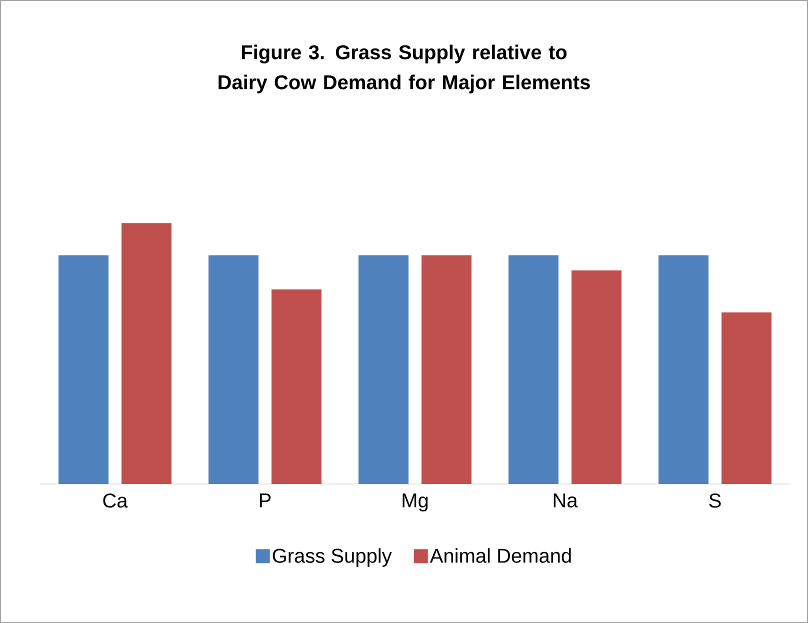 Image resolution: width=808 pixels, height=623 pixels. I want to click on legend-label: Grass Supply, so click(332, 557).